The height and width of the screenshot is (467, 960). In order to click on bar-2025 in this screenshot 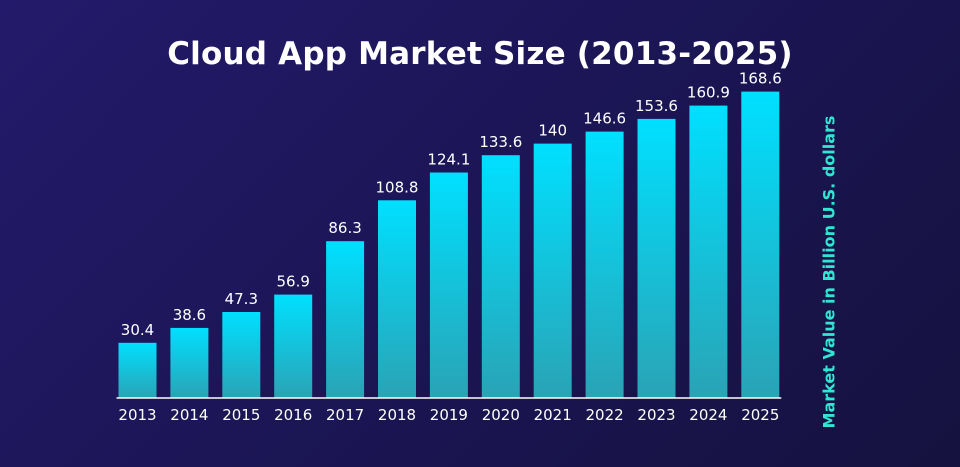, I will do `click(760, 244)`.